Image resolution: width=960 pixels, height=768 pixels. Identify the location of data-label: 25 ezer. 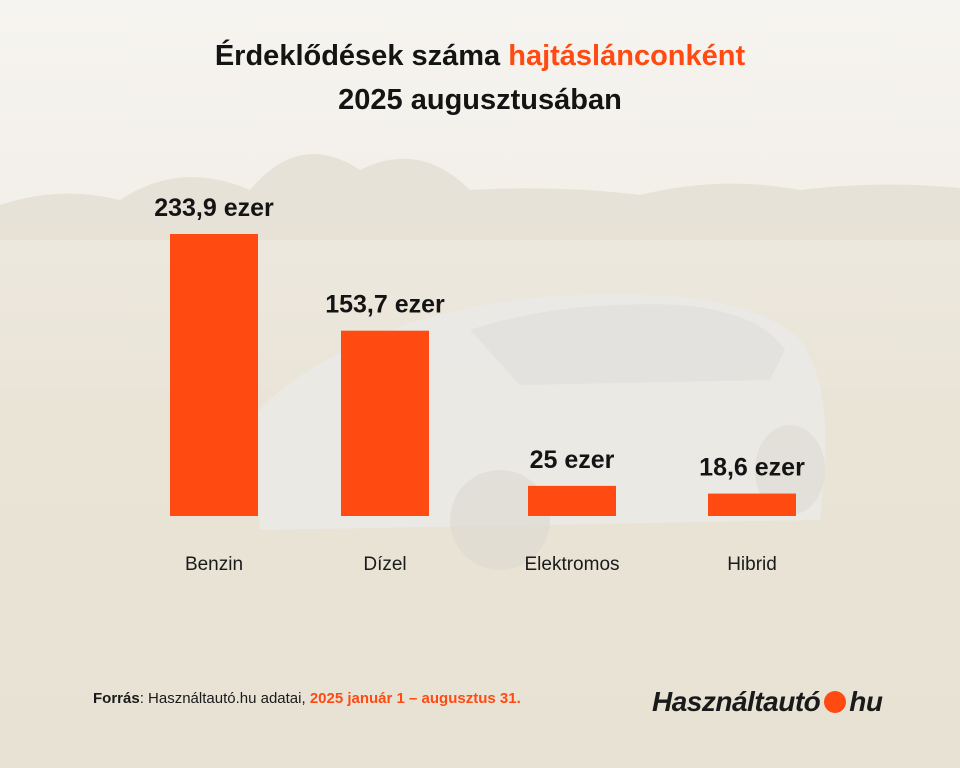
(572, 460).